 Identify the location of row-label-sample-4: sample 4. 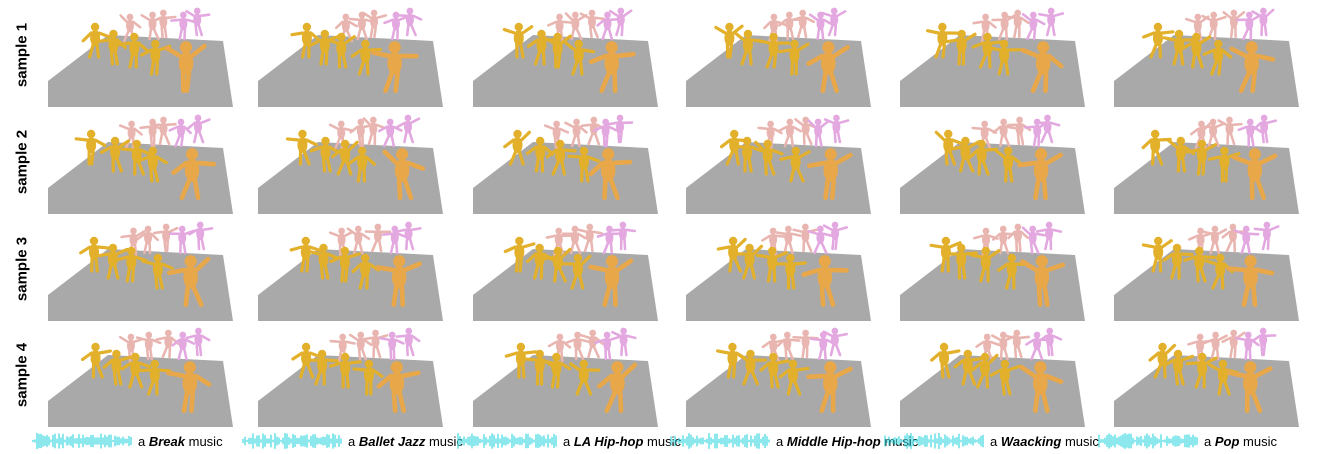
(22, 375).